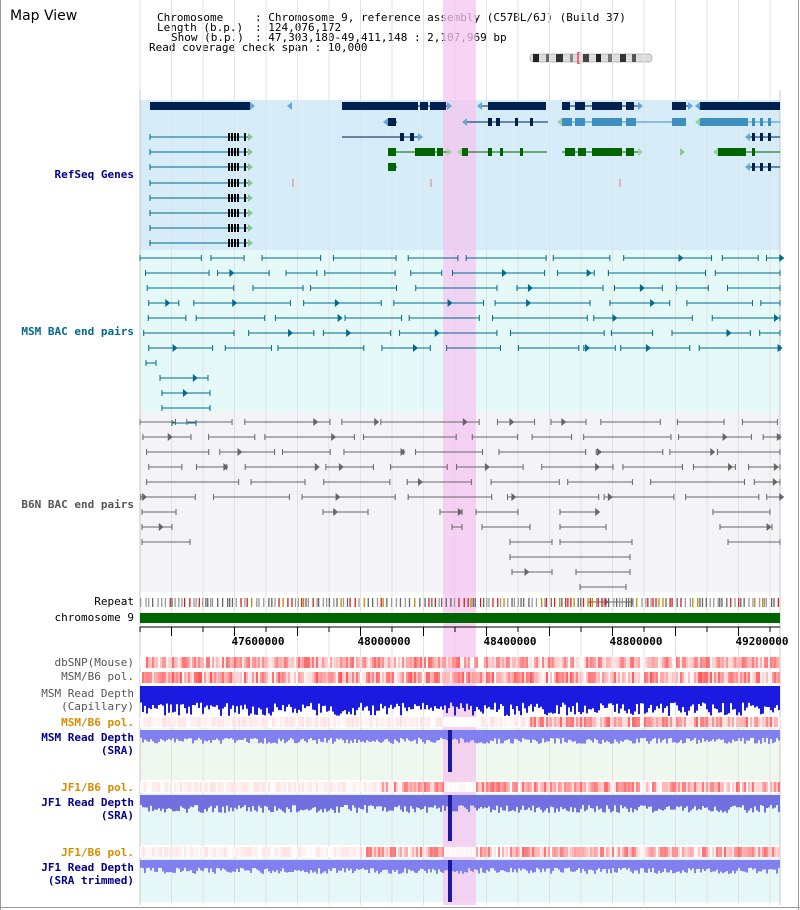 The height and width of the screenshot is (910, 800). What do you see at coordinates (77, 331) in the screenshot?
I see `track-label-msm-bac: MSM BAC end pairs` at bounding box center [77, 331].